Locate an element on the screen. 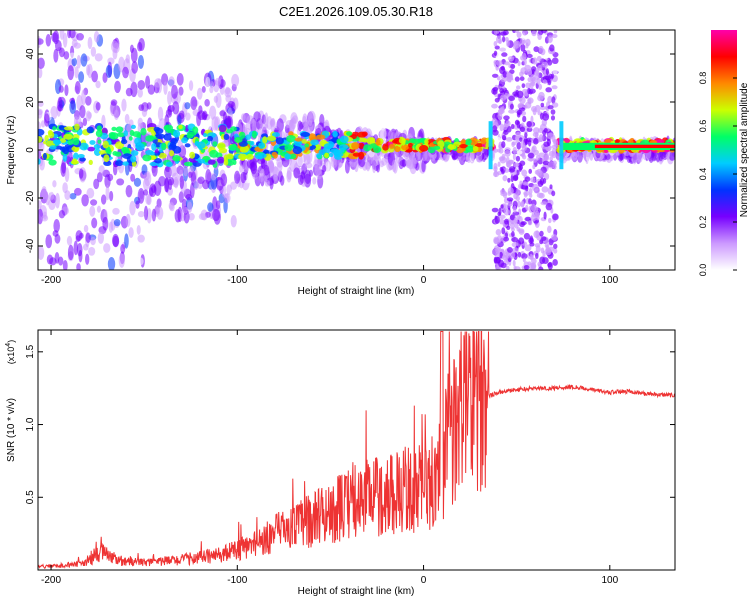 The width and height of the screenshot is (750, 605). svg-text: (x104) is located at coordinates (10, 352).